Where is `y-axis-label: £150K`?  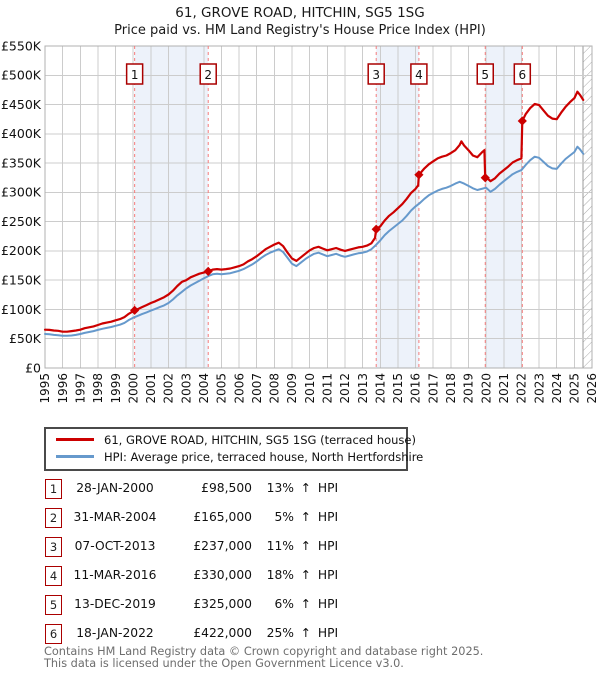
y-axis-label: £150K is located at coordinates (21, 279).